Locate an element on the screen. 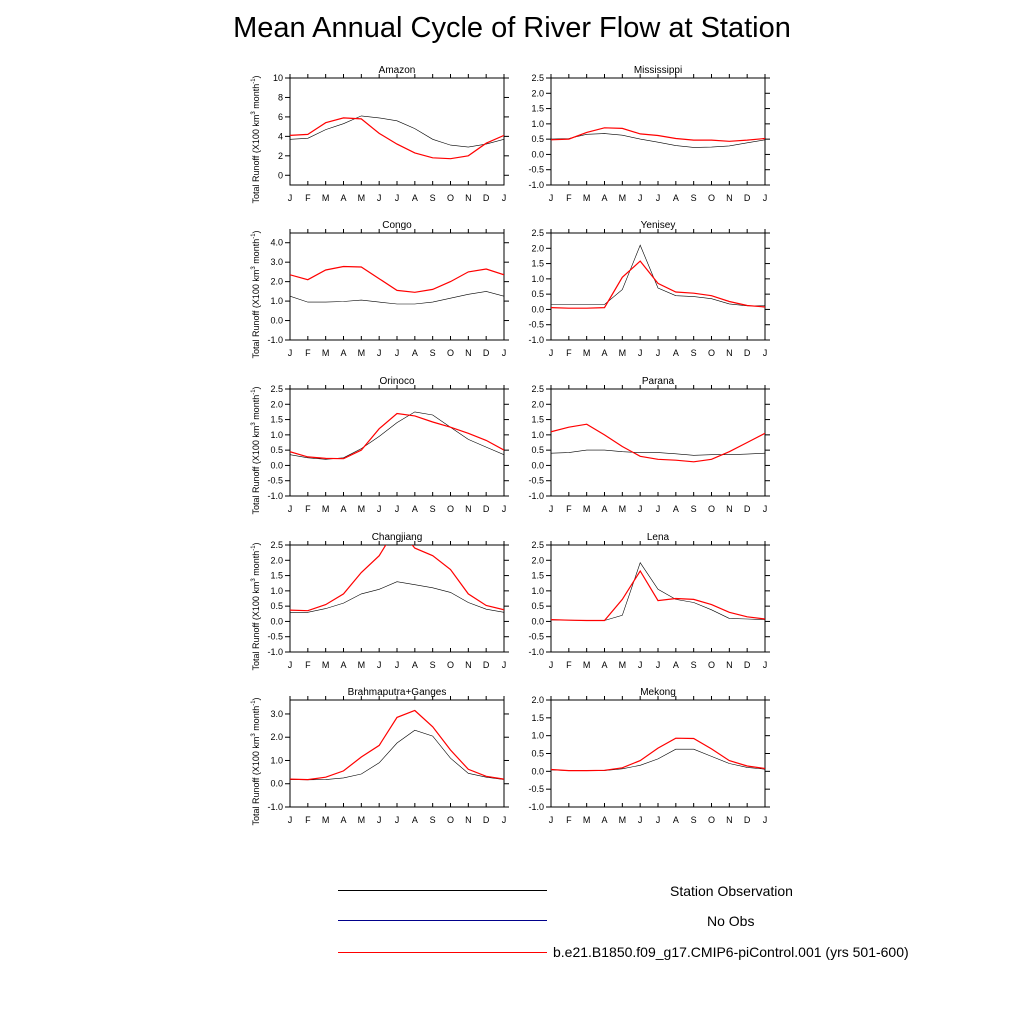 The image size is (1024, 1024). y-tick-label: 10 is located at coordinates (278, 78).